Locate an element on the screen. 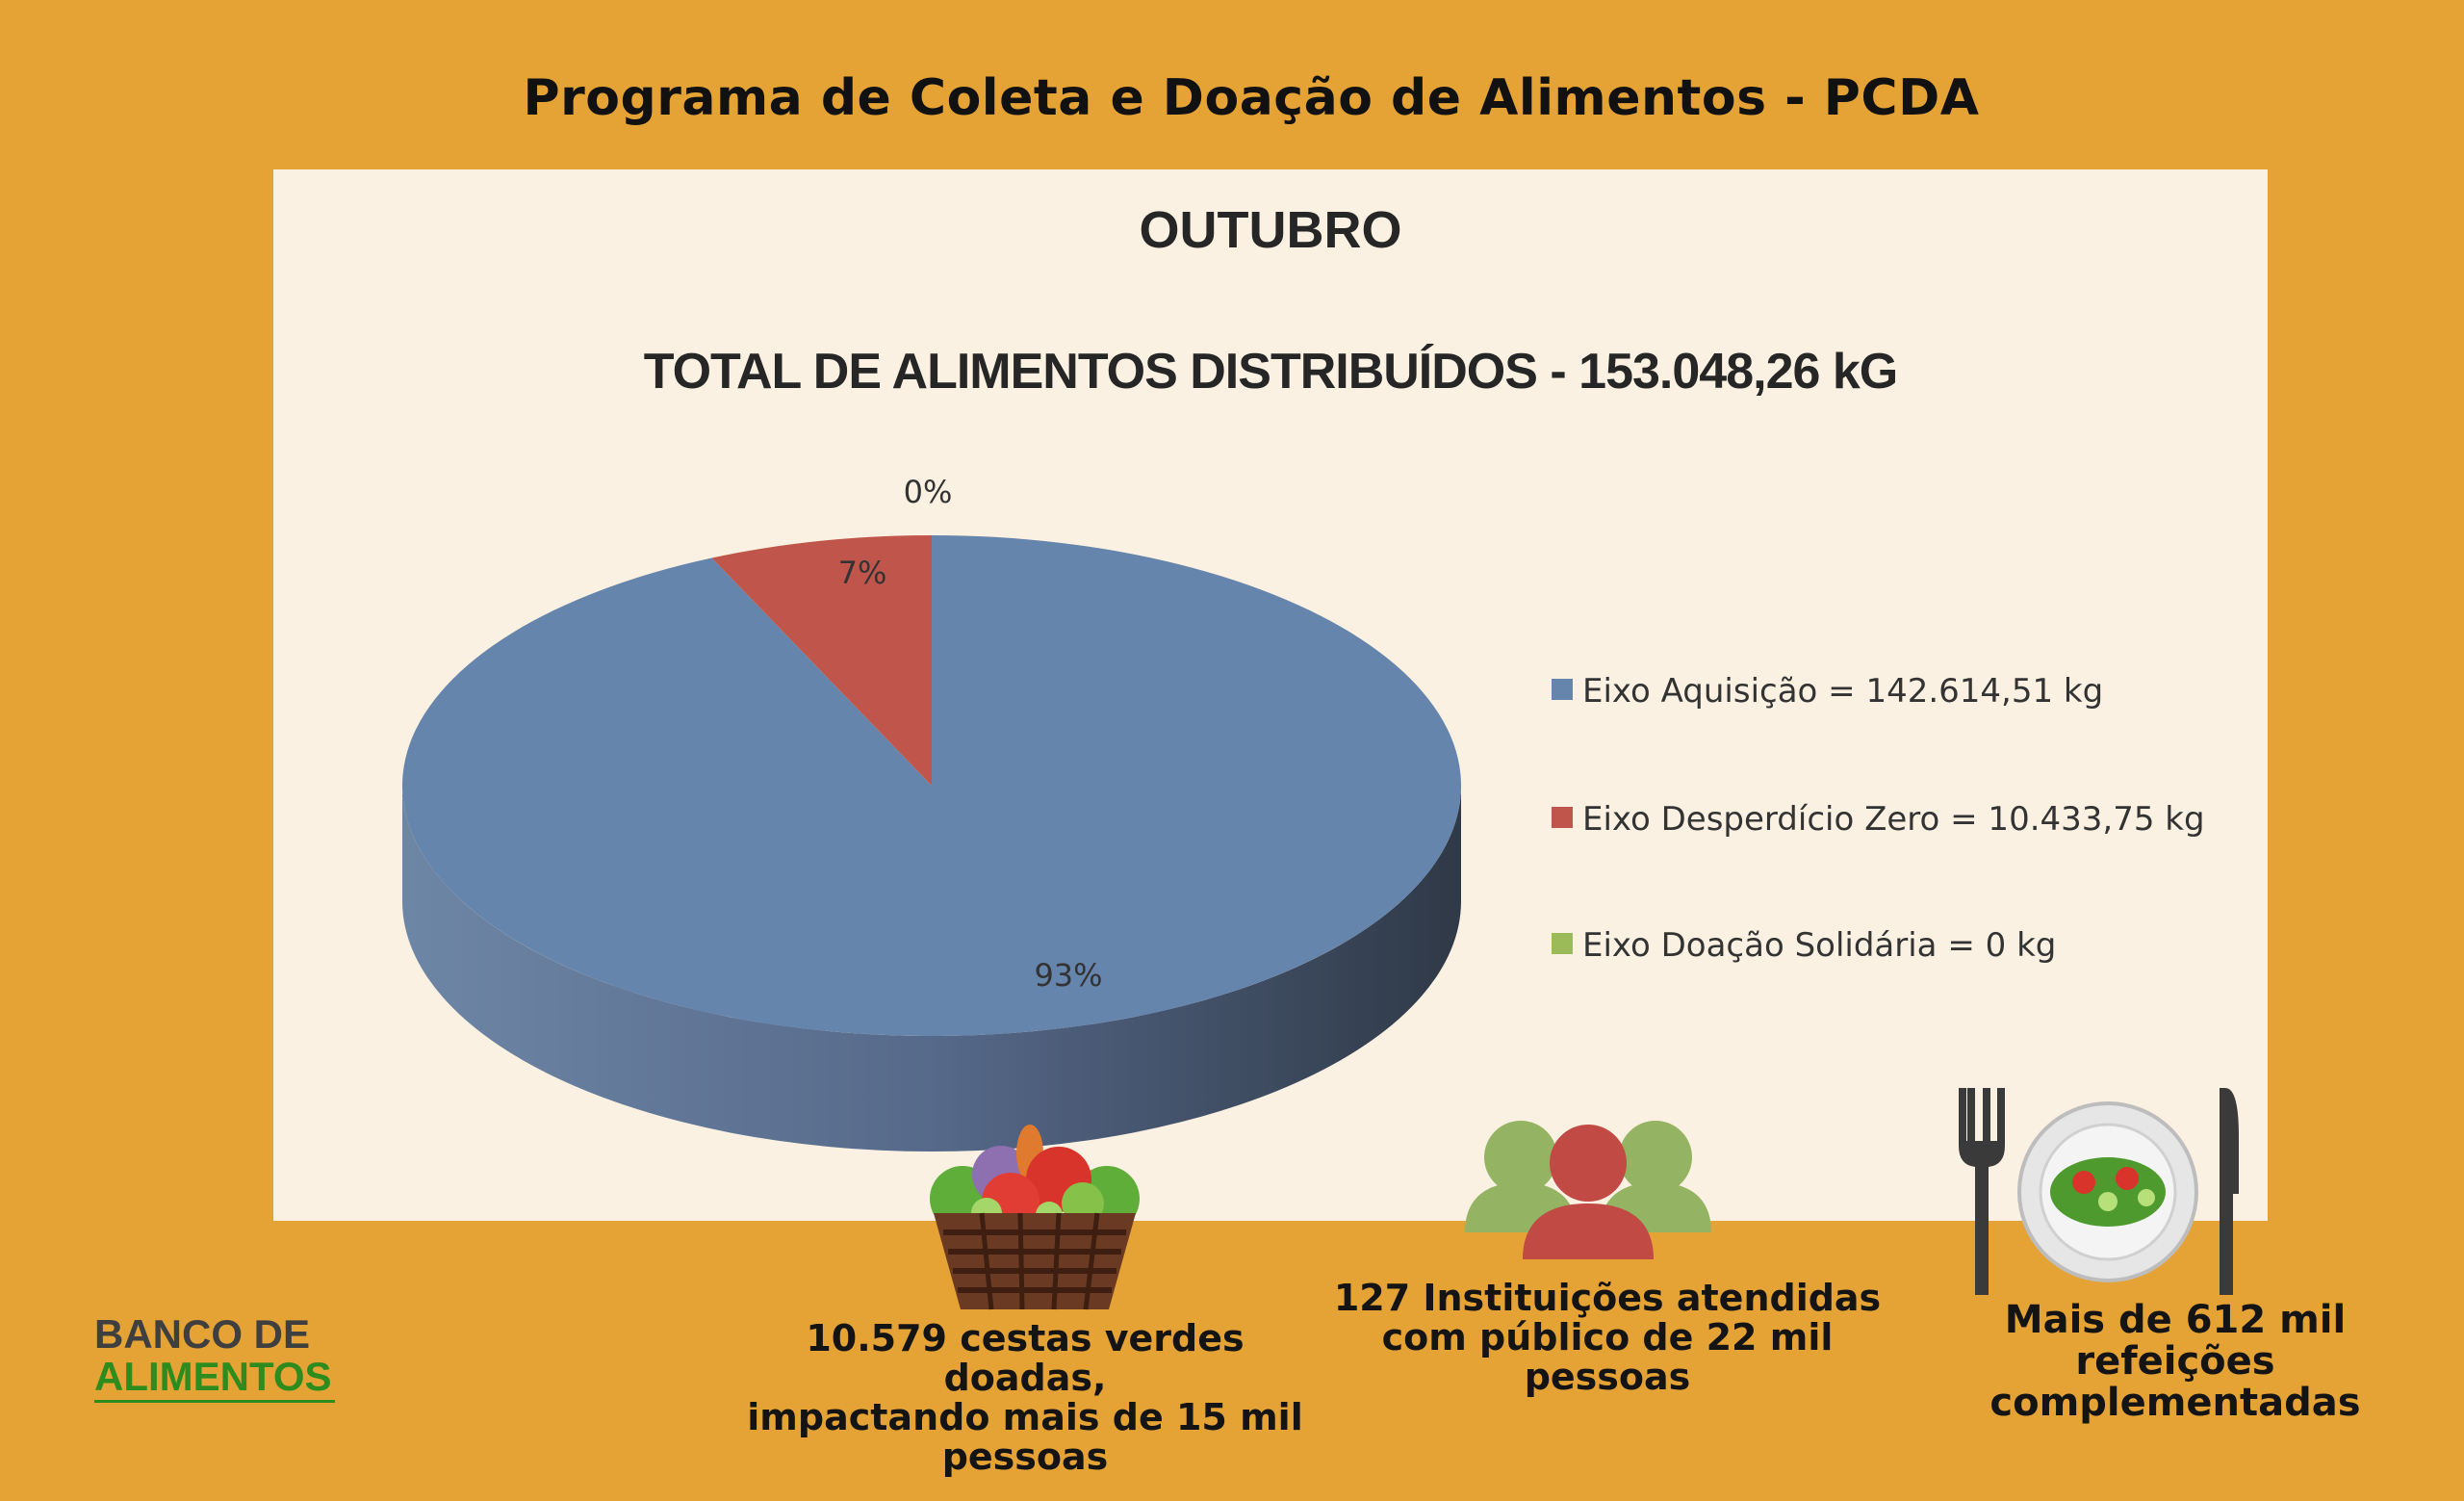 The height and width of the screenshot is (1501, 2464). stat-baskets-line: 10.579 cestas verdes doadas, is located at coordinates (1025, 1358).